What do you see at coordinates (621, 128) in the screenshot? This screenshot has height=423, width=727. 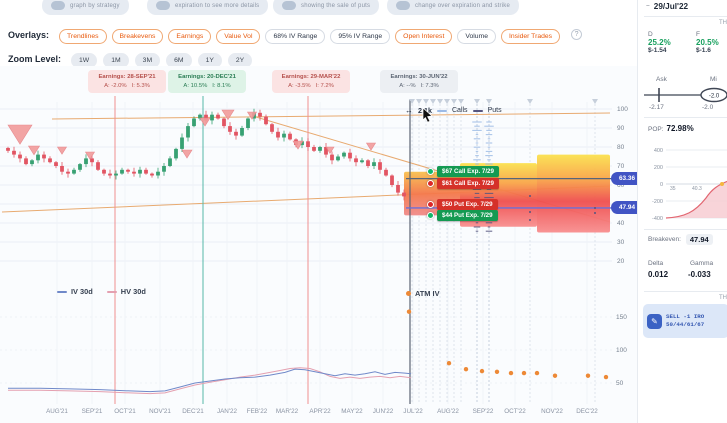 I see `svg-text: 90` at bounding box center [621, 128].